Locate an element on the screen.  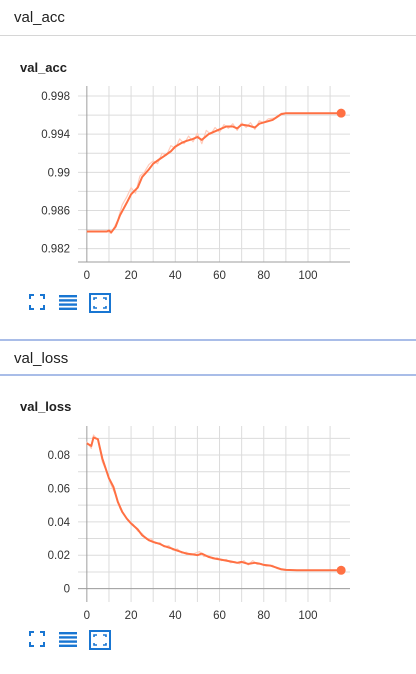
section-header-val-loss: val_loss is located at coordinates (208, 357).